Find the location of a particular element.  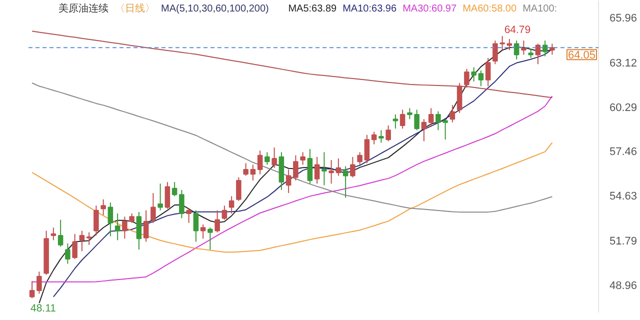

y-tick-label: 51.79 is located at coordinates (624, 241).